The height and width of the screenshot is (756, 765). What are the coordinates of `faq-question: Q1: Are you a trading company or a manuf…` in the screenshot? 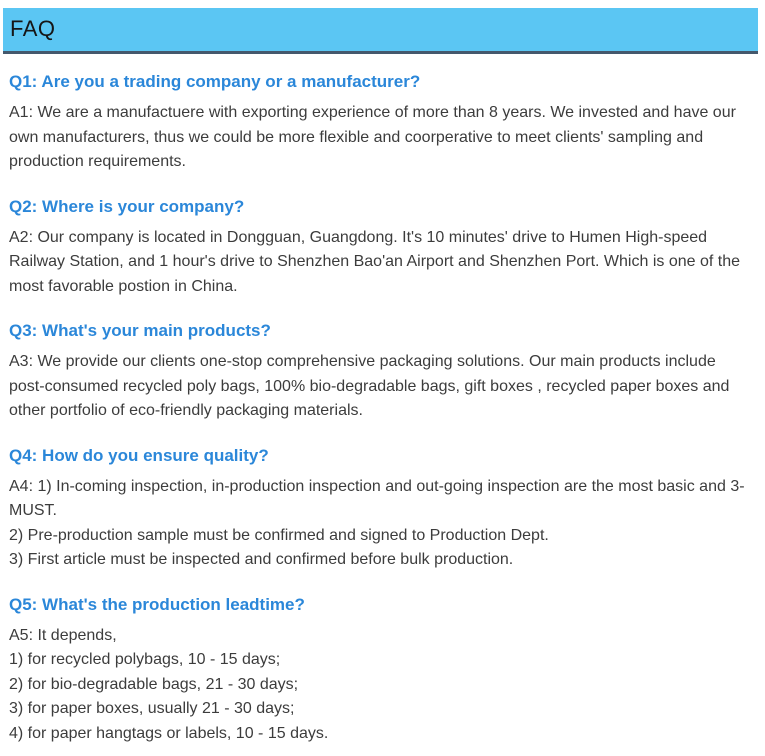 It's located at (215, 81).